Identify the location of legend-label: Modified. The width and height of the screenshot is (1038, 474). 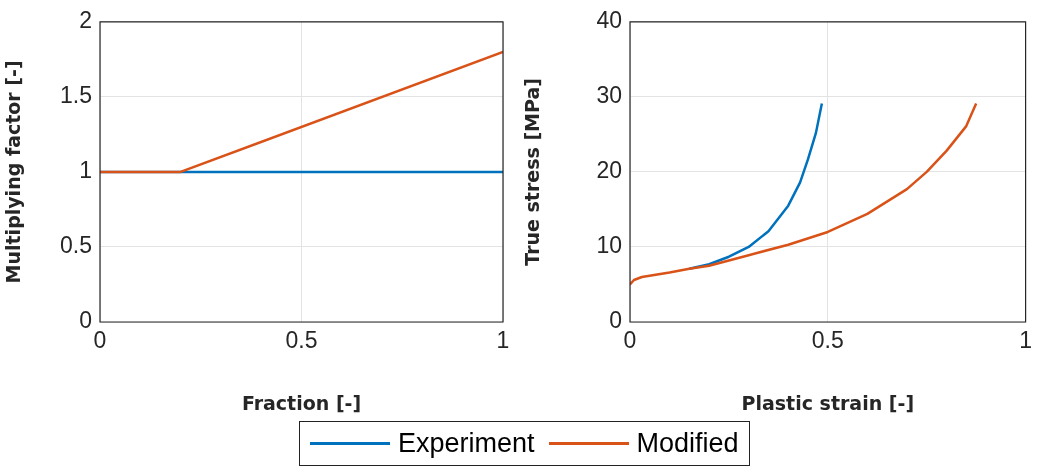
(687, 443).